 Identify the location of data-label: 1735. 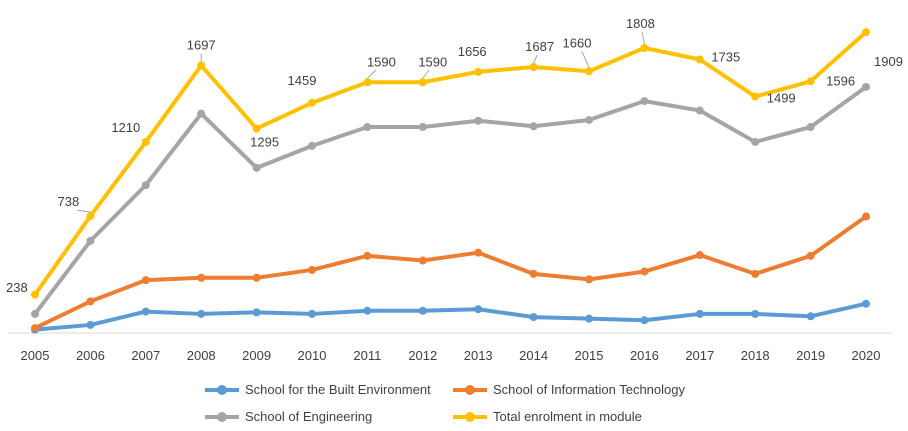
(725, 56).